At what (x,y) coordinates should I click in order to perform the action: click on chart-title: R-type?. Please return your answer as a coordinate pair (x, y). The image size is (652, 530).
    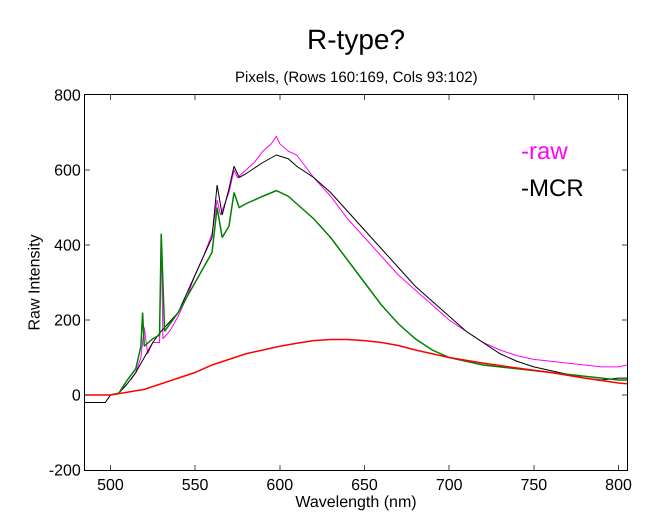
    Looking at the image, I should click on (356, 39).